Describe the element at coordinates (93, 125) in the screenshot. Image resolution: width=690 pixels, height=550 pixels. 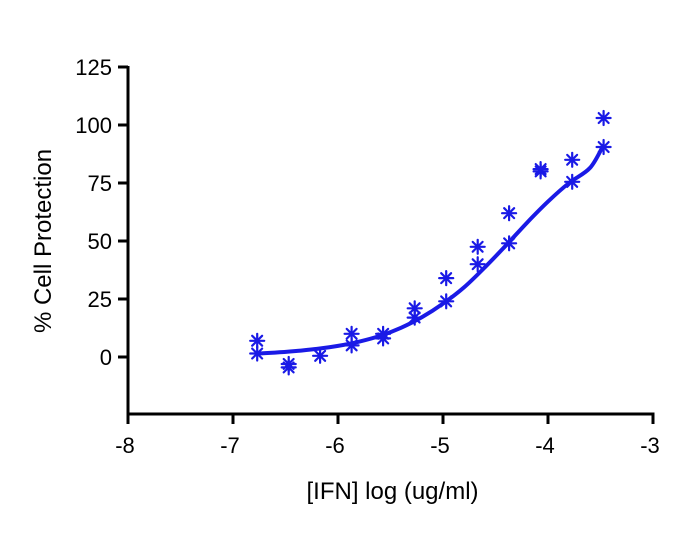
I see `y-tick-label: 100` at that location.